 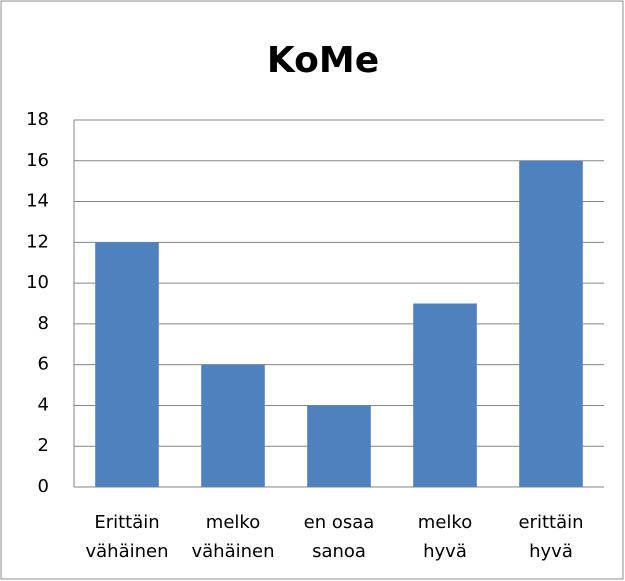 What do you see at coordinates (37, 201) in the screenshot?
I see `y-tick-label: 14` at bounding box center [37, 201].